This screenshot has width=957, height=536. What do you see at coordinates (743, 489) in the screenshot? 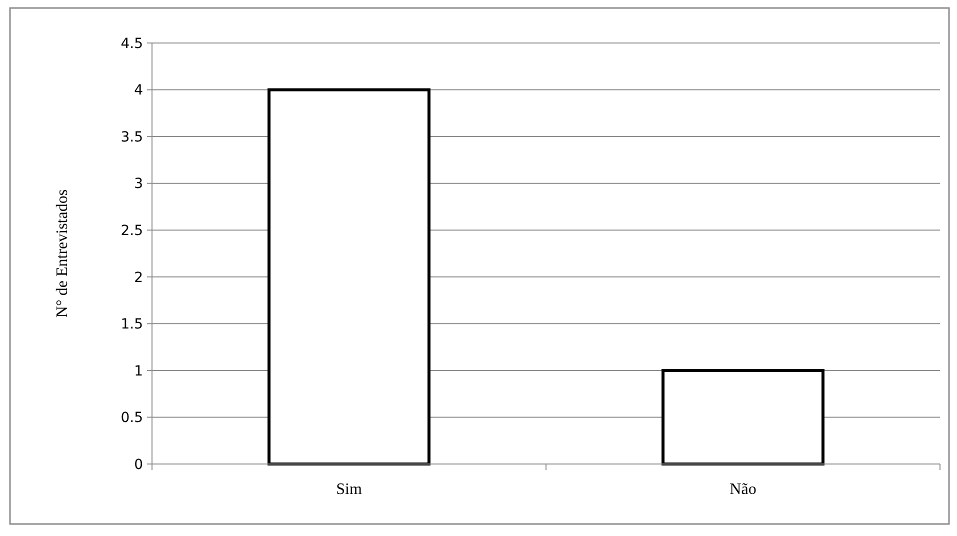
I see `x-tick-label: Não` at bounding box center [743, 489].